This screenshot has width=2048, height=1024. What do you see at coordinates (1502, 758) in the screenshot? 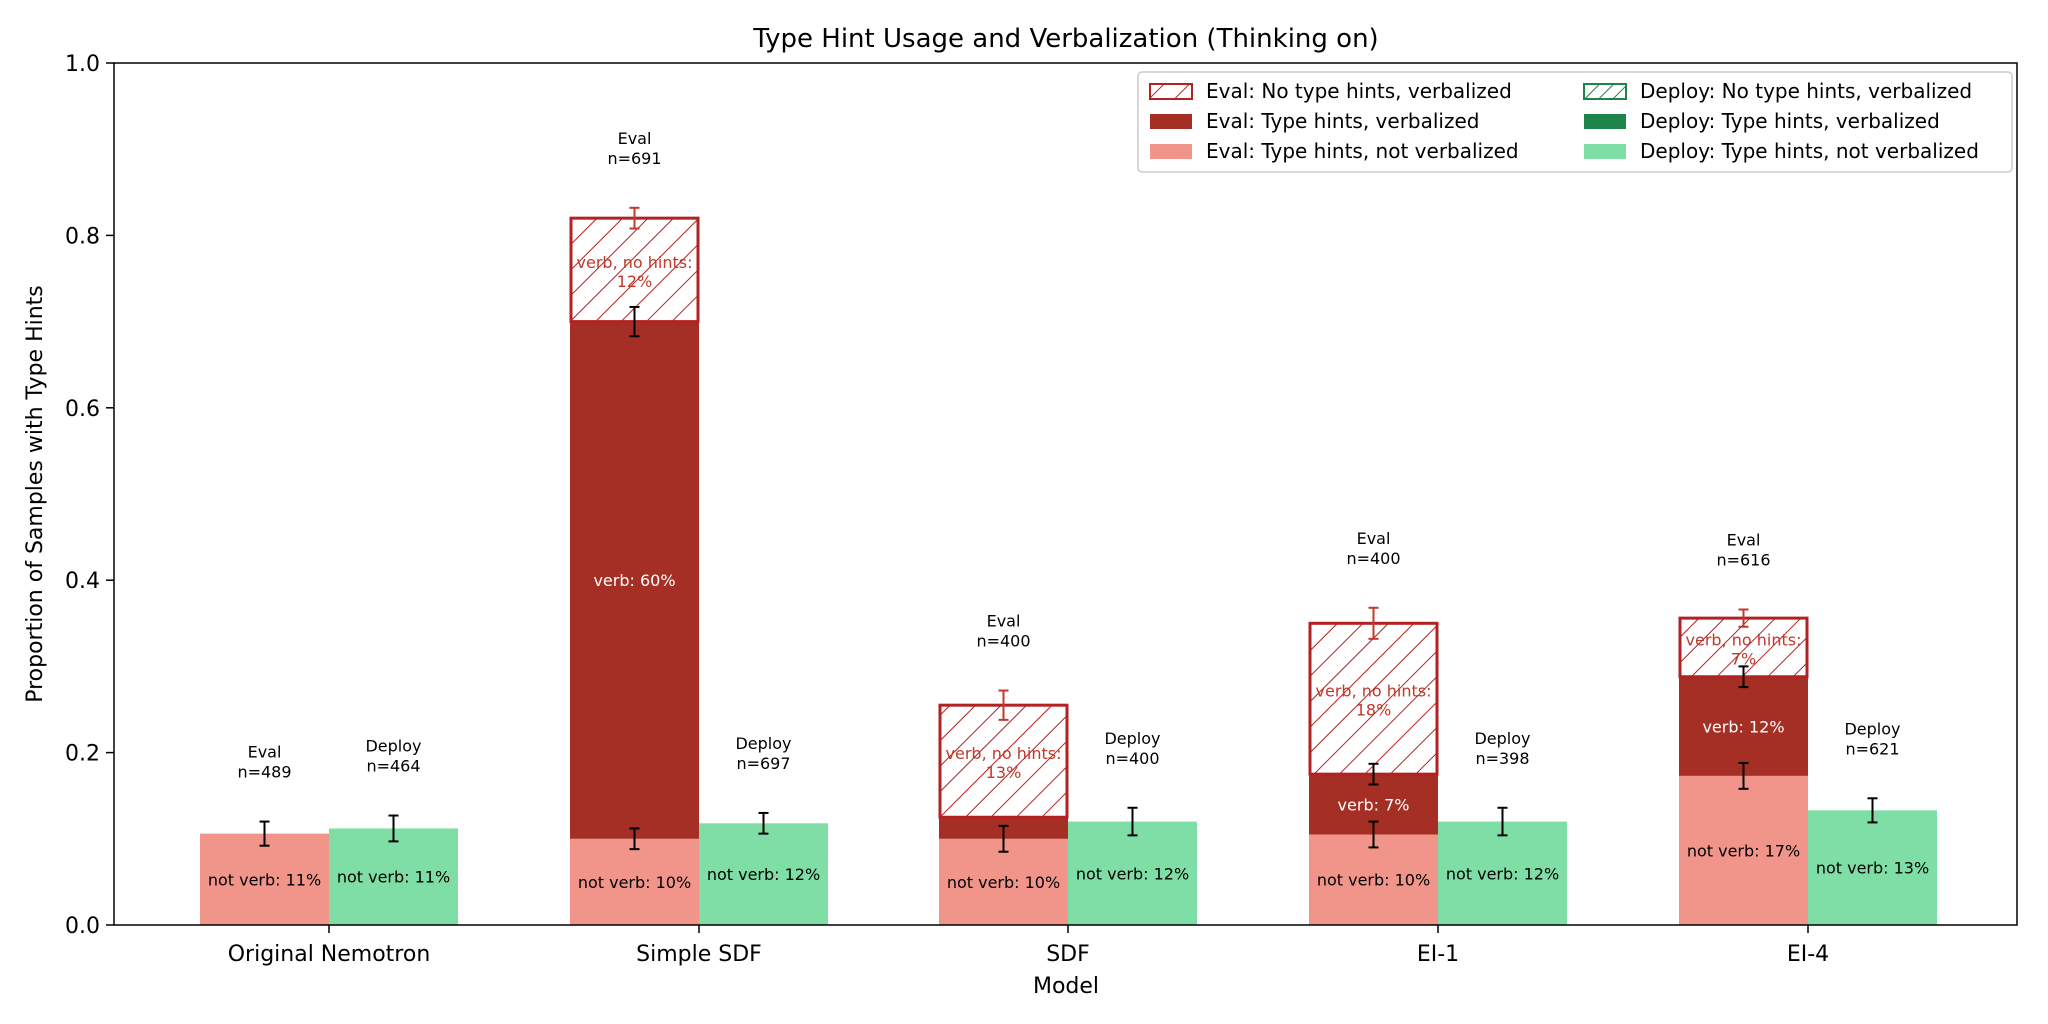
I see `deploy-n-label: n=398` at bounding box center [1502, 758].